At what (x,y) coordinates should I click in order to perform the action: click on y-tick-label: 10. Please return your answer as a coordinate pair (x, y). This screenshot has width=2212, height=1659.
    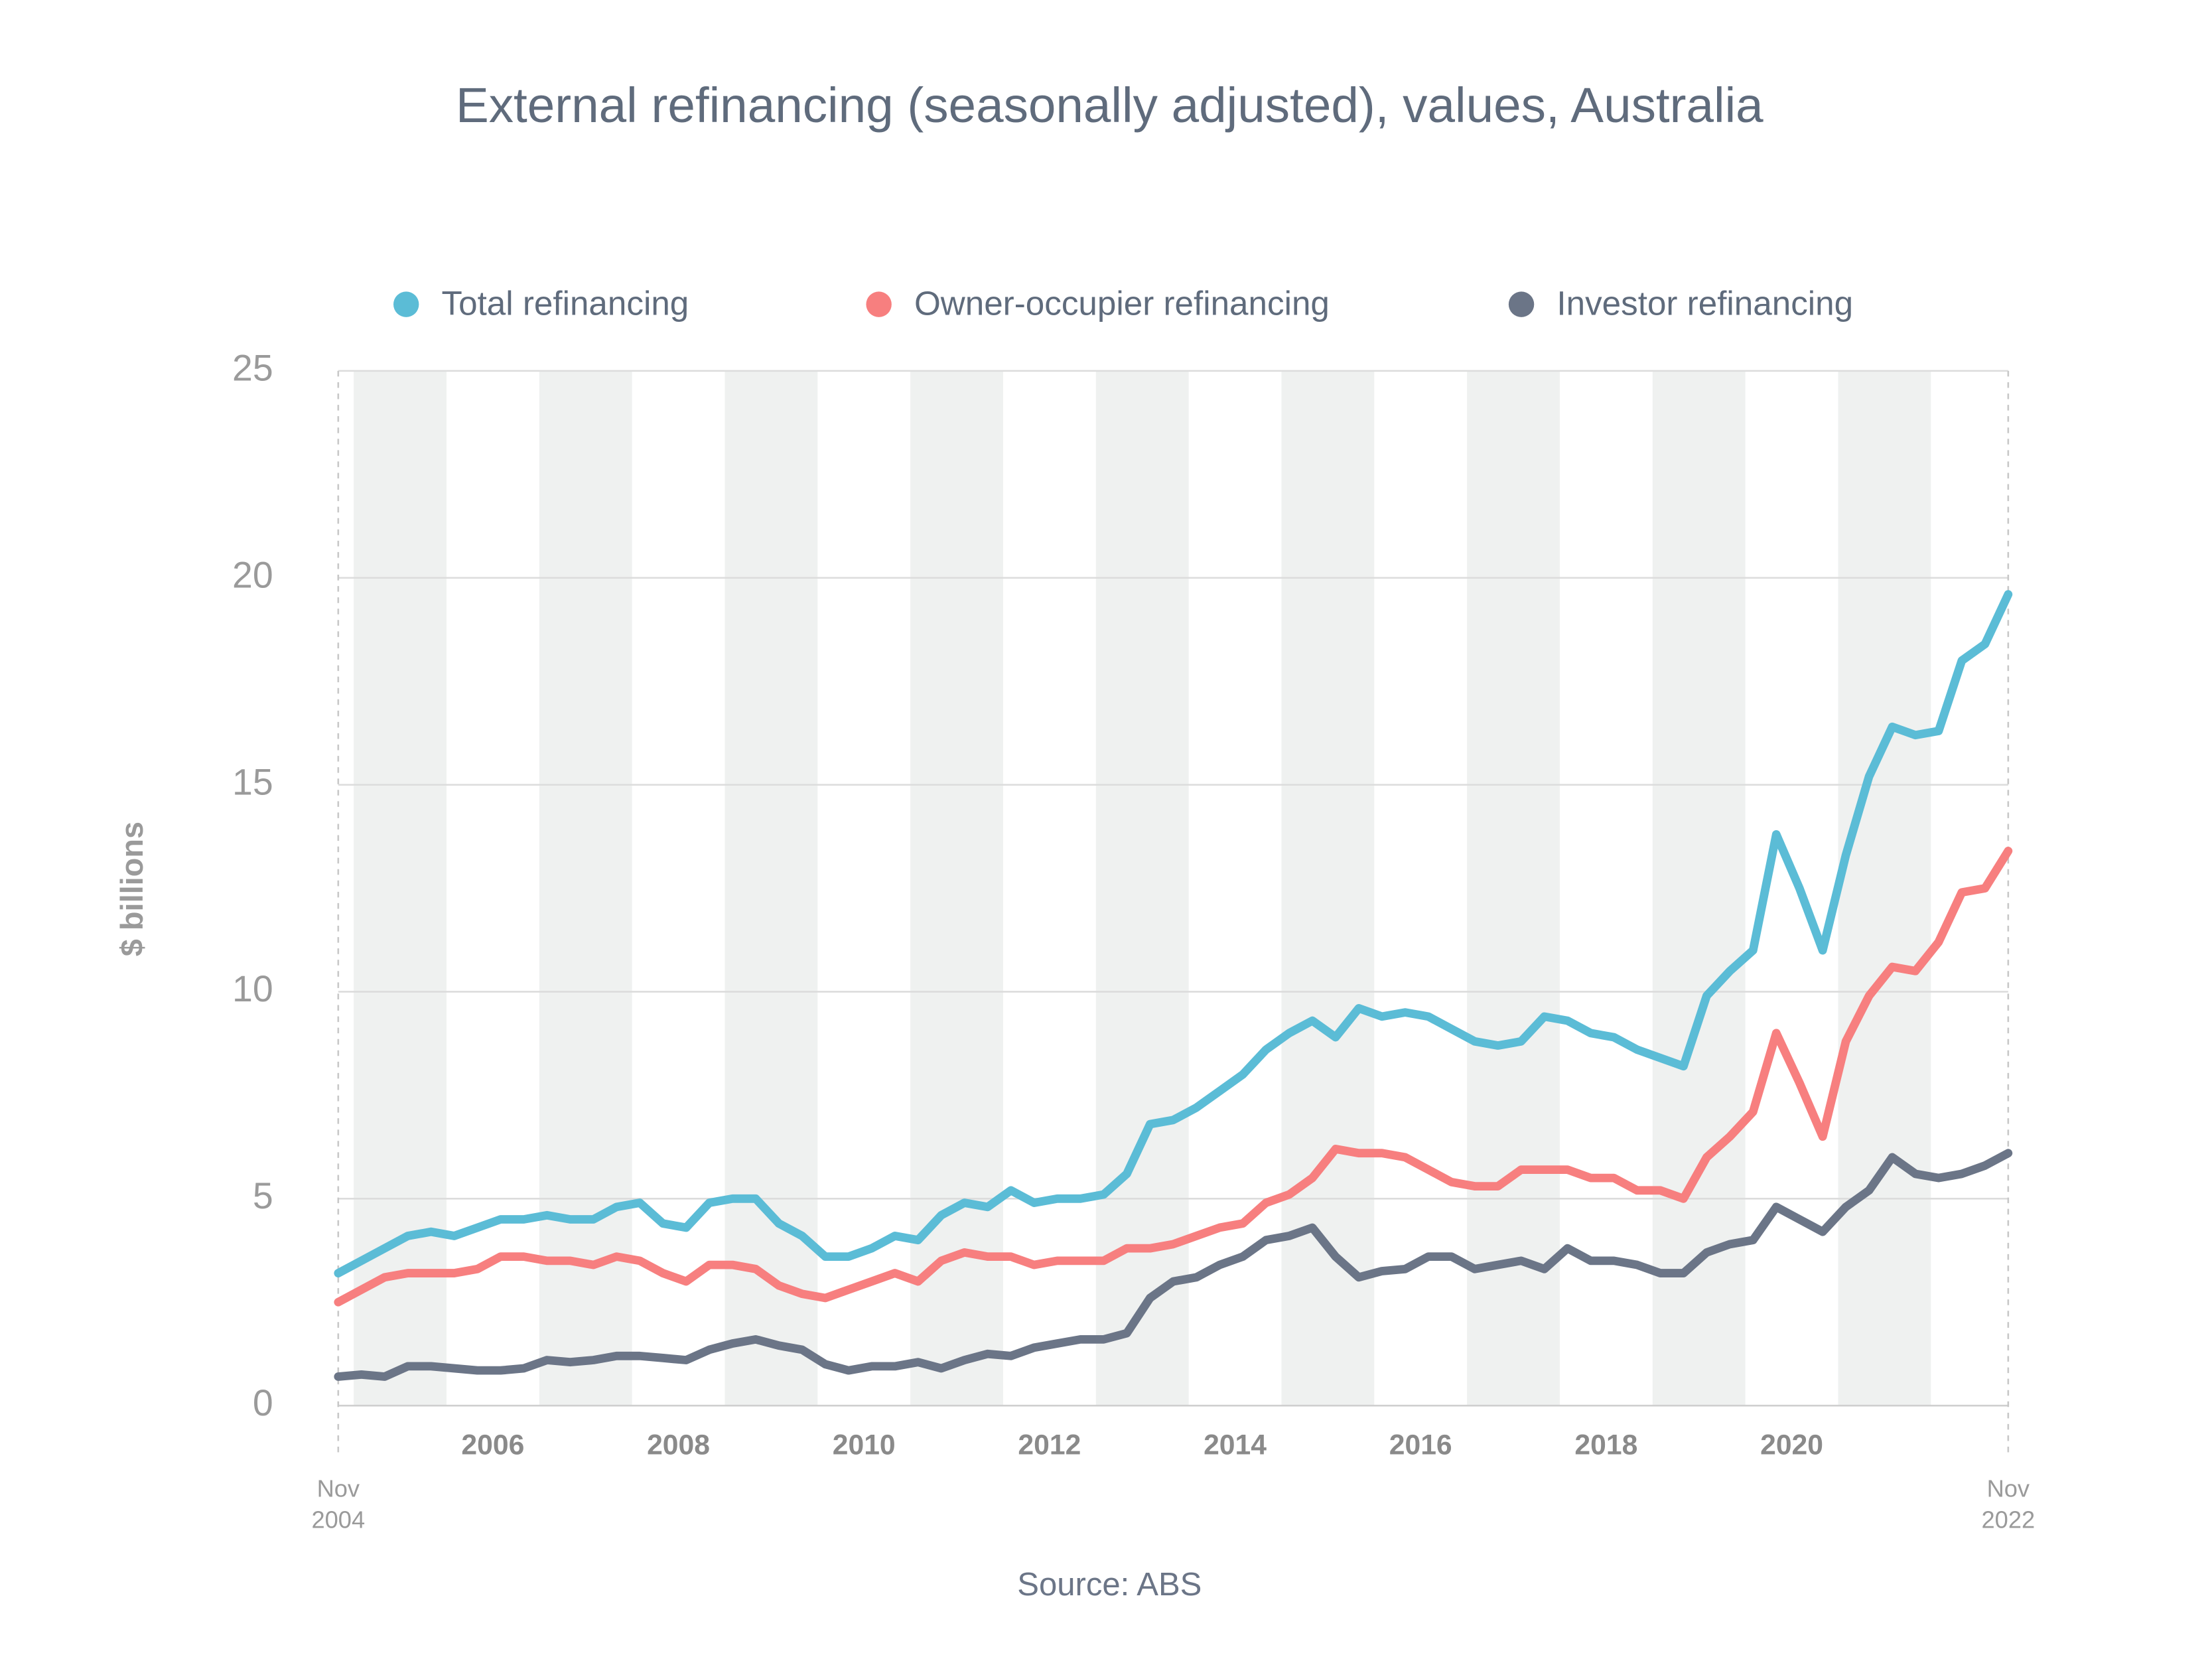
    Looking at the image, I should click on (252, 988).